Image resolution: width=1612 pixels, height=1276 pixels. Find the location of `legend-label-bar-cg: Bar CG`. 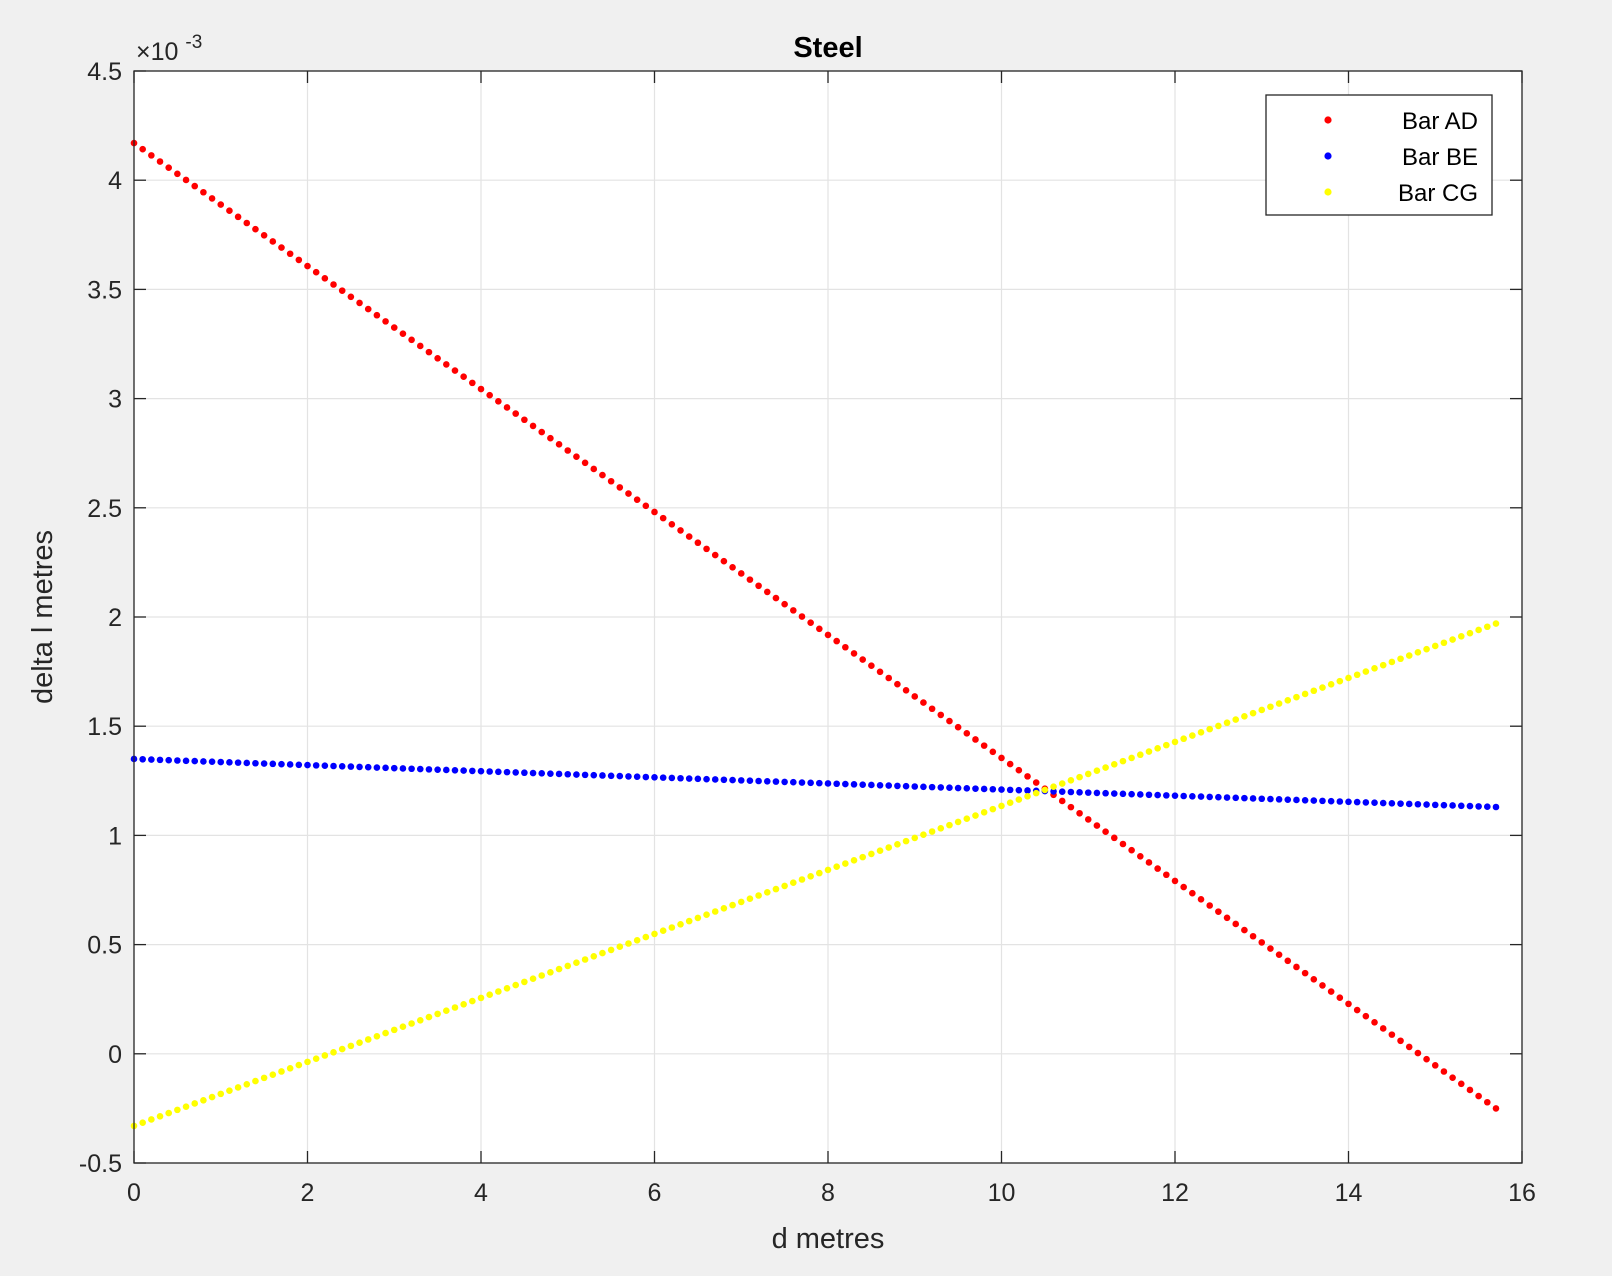

legend-label-bar-cg: Bar CG is located at coordinates (1438, 193).